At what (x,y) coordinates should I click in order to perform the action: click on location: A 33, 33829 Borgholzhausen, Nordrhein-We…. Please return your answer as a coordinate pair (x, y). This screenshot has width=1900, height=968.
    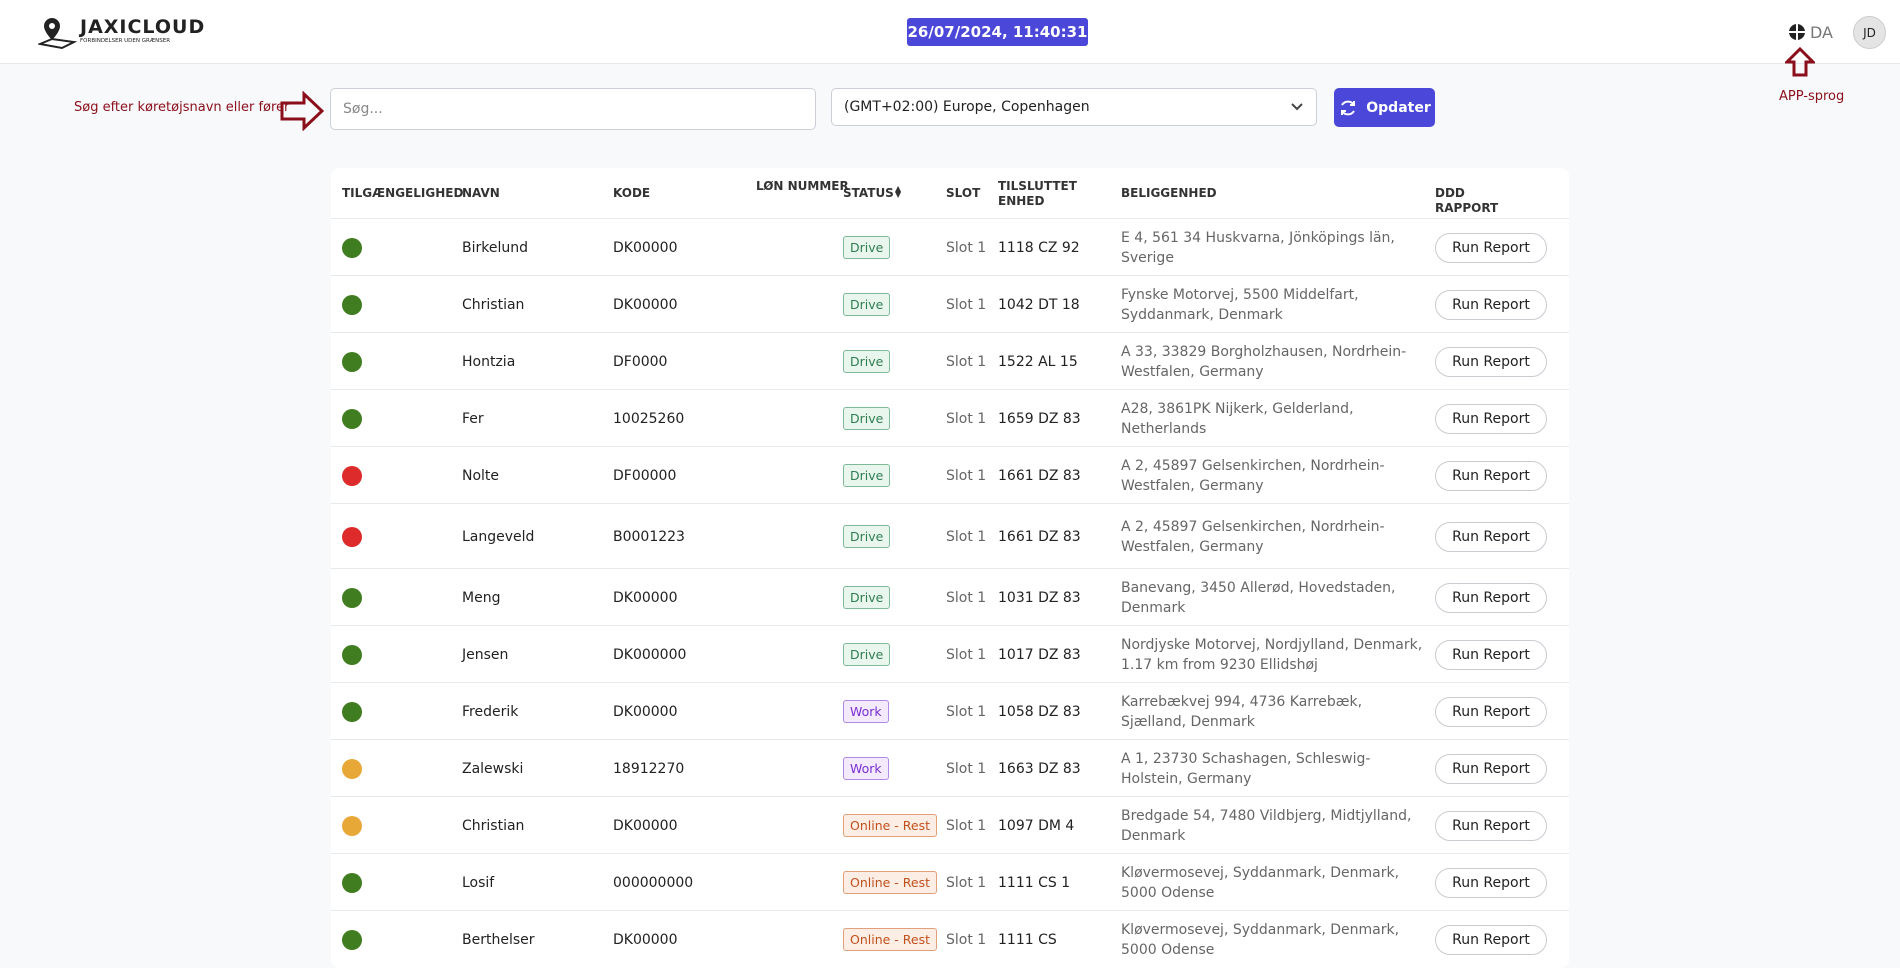
    Looking at the image, I should click on (1264, 361).